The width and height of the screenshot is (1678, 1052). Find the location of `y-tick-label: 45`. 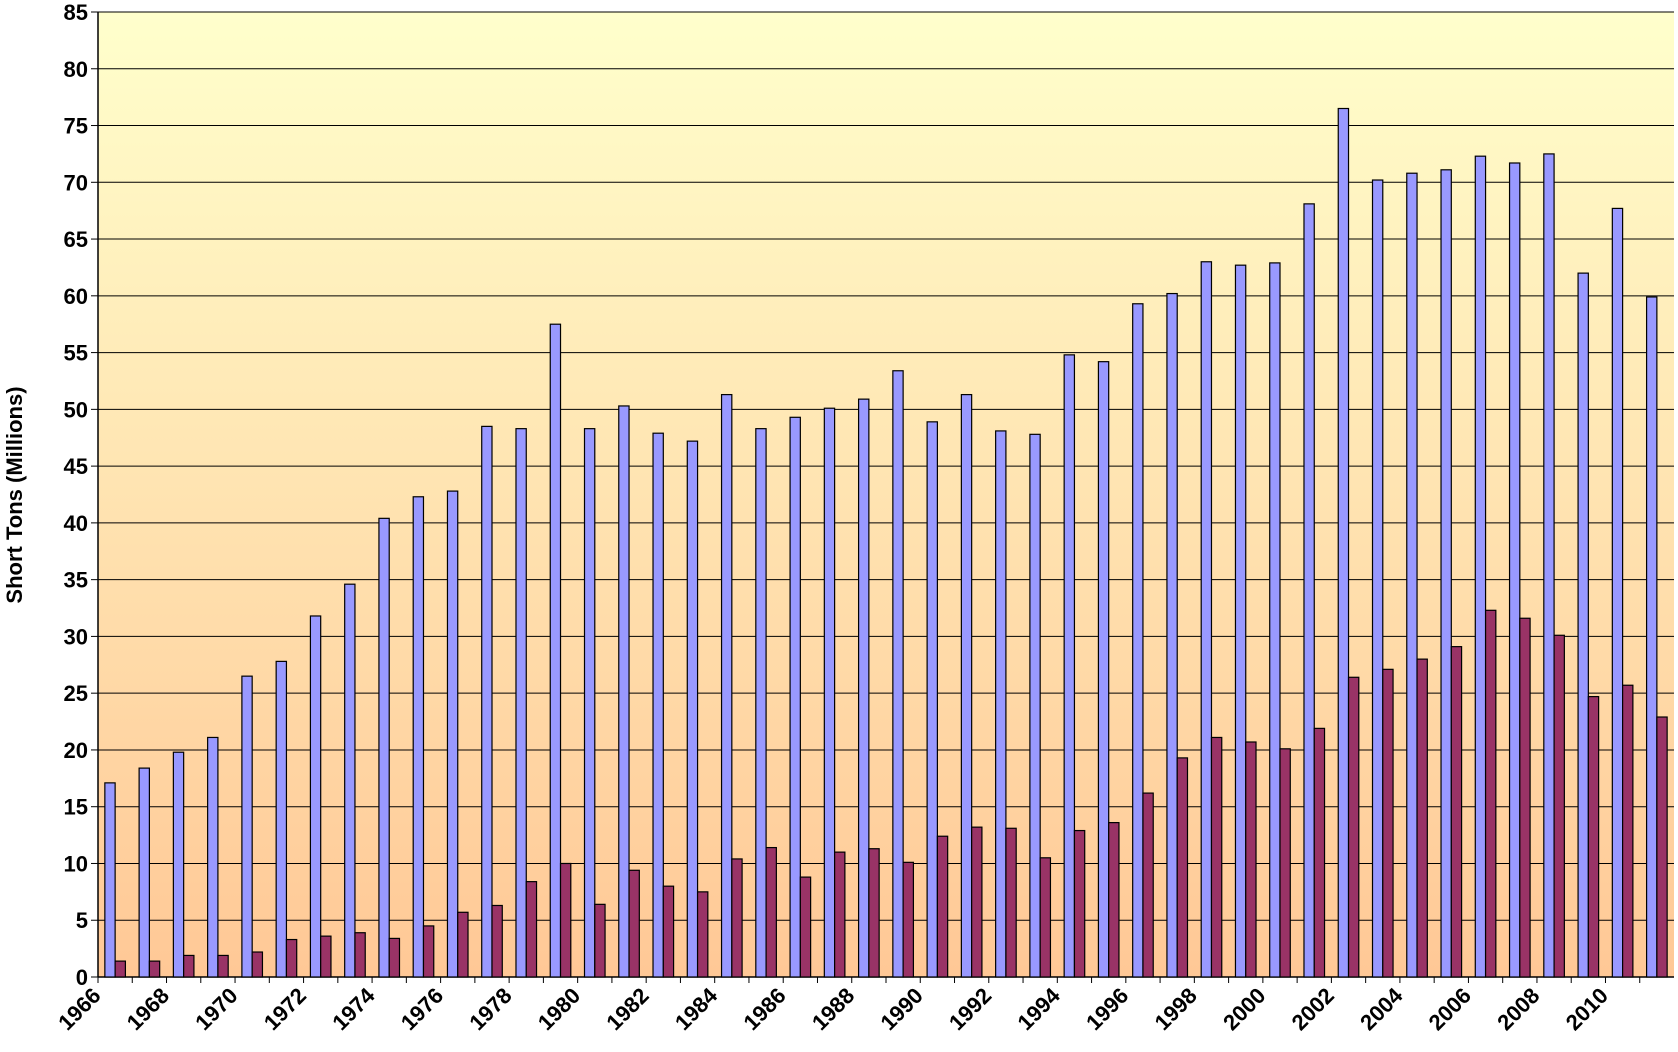

y-tick-label: 45 is located at coordinates (76, 466).